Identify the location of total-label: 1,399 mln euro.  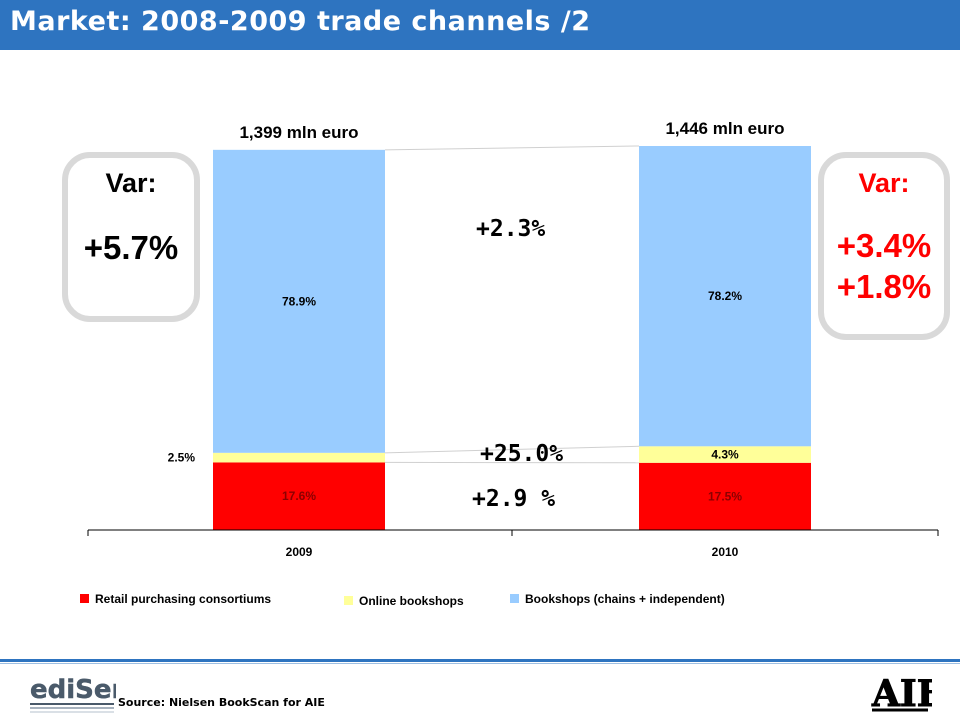
(298, 132).